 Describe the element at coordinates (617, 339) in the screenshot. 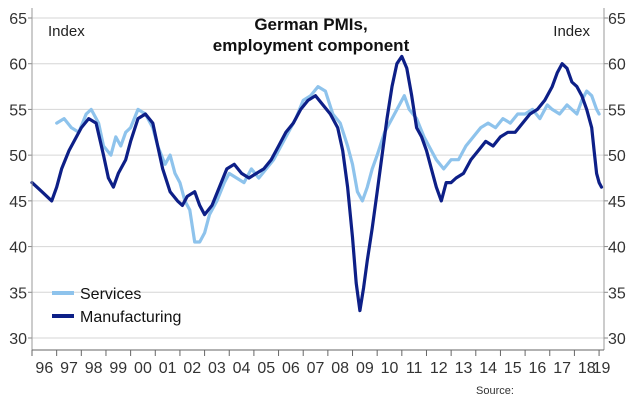

I see `y-tick-label-right: 30` at that location.